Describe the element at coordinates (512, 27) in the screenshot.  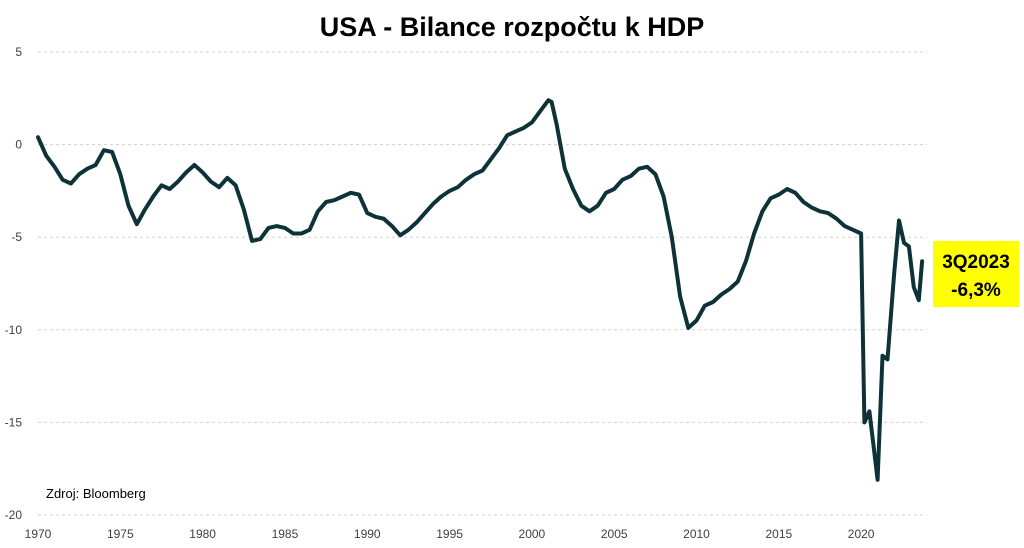
I see `chart-title: USA - Bilance rozpočtu k HDP` at that location.